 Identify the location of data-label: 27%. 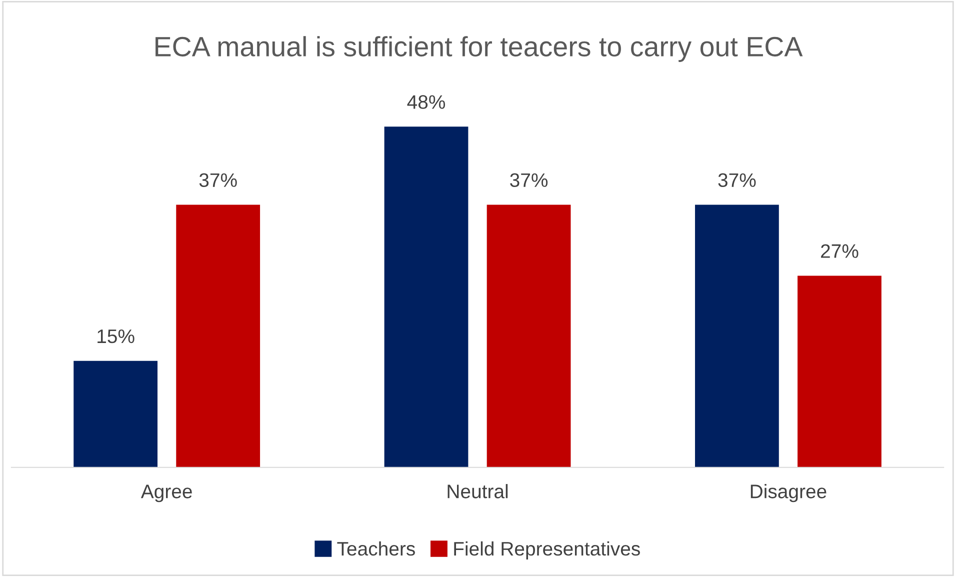
(839, 251).